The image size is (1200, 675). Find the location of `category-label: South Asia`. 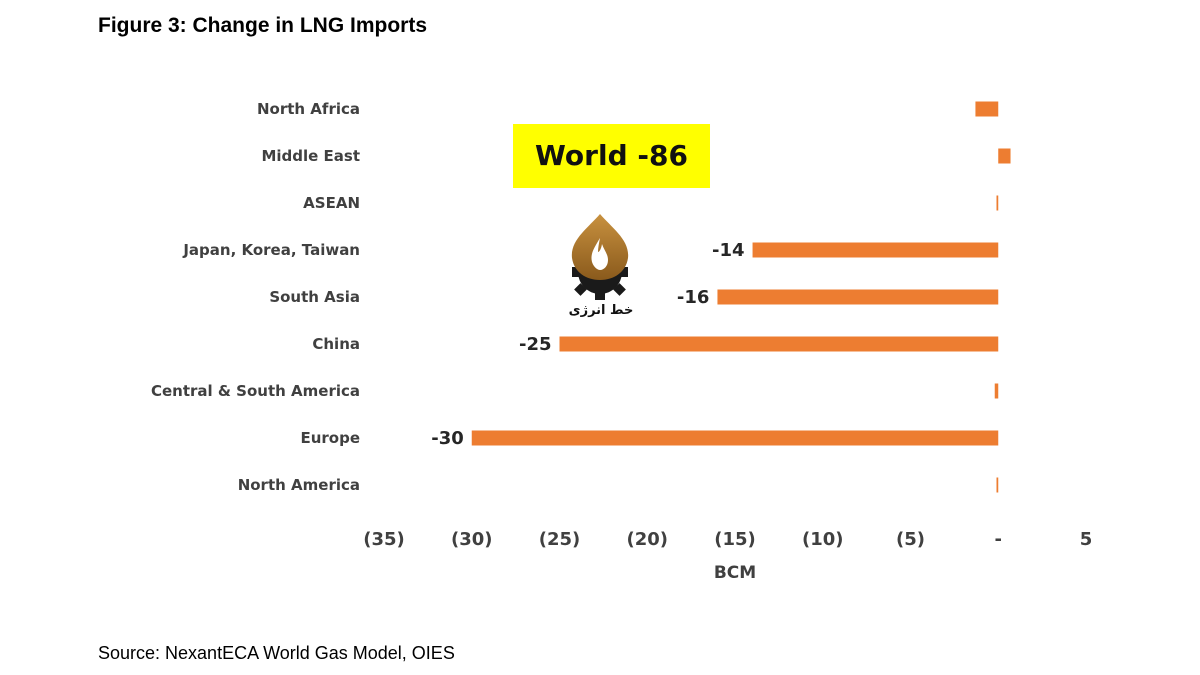

category-label: South Asia is located at coordinates (314, 297).